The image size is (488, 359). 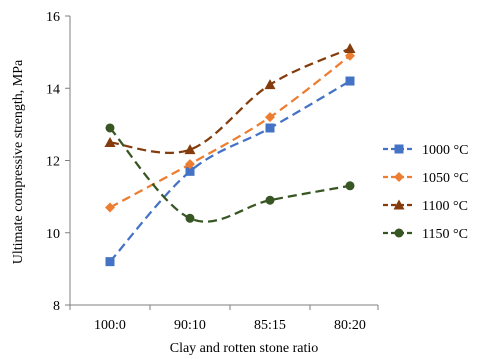 I want to click on y-tick-label: 16, so click(x=53, y=17).